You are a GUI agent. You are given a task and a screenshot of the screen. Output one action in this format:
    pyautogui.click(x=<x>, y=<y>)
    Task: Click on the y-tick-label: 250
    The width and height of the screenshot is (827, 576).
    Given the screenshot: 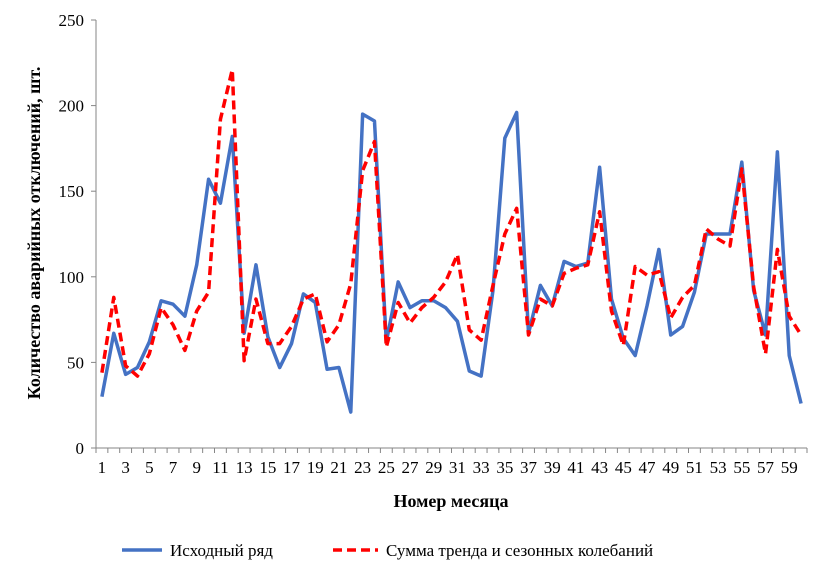 What is the action you would take?
    pyautogui.click(x=72, y=20)
    